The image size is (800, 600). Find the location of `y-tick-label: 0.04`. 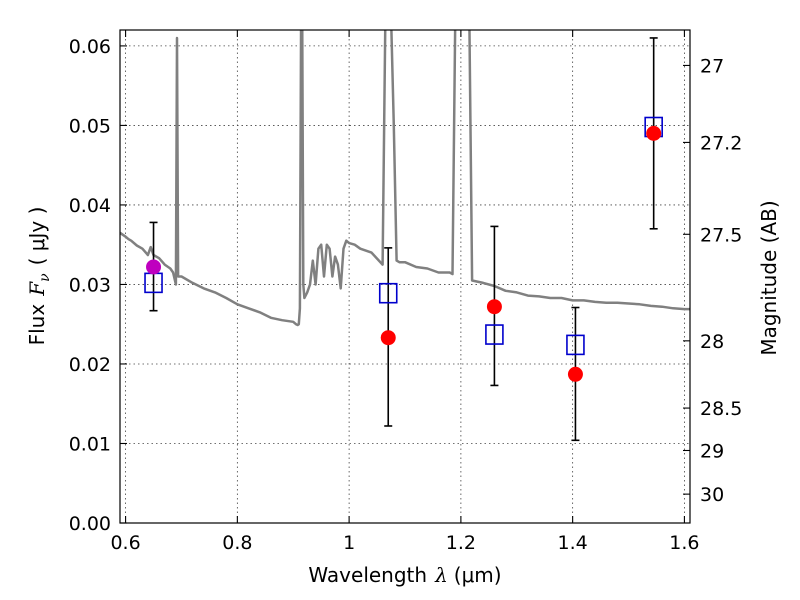

y-tick-label: 0.04 is located at coordinates (90, 206).